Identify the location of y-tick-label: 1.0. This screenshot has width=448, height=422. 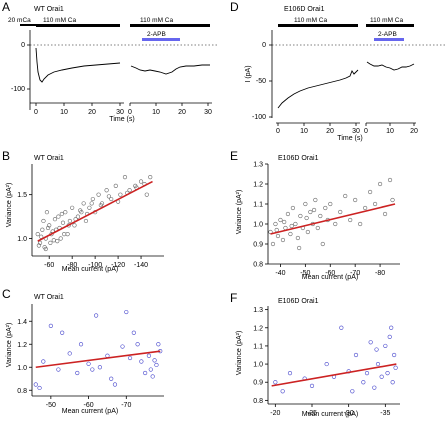
(258, 365).